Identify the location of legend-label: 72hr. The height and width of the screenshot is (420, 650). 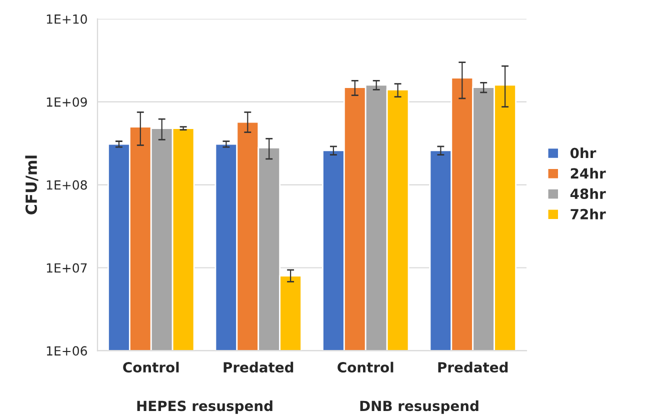
(588, 214).